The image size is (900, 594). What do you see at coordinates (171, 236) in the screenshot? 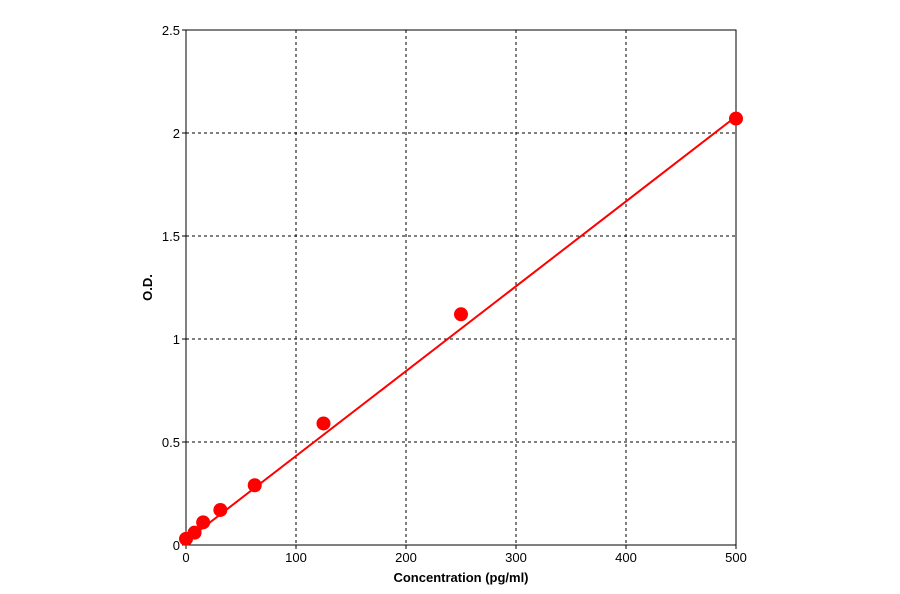
I see `y-tick-label: 1.5` at bounding box center [171, 236].